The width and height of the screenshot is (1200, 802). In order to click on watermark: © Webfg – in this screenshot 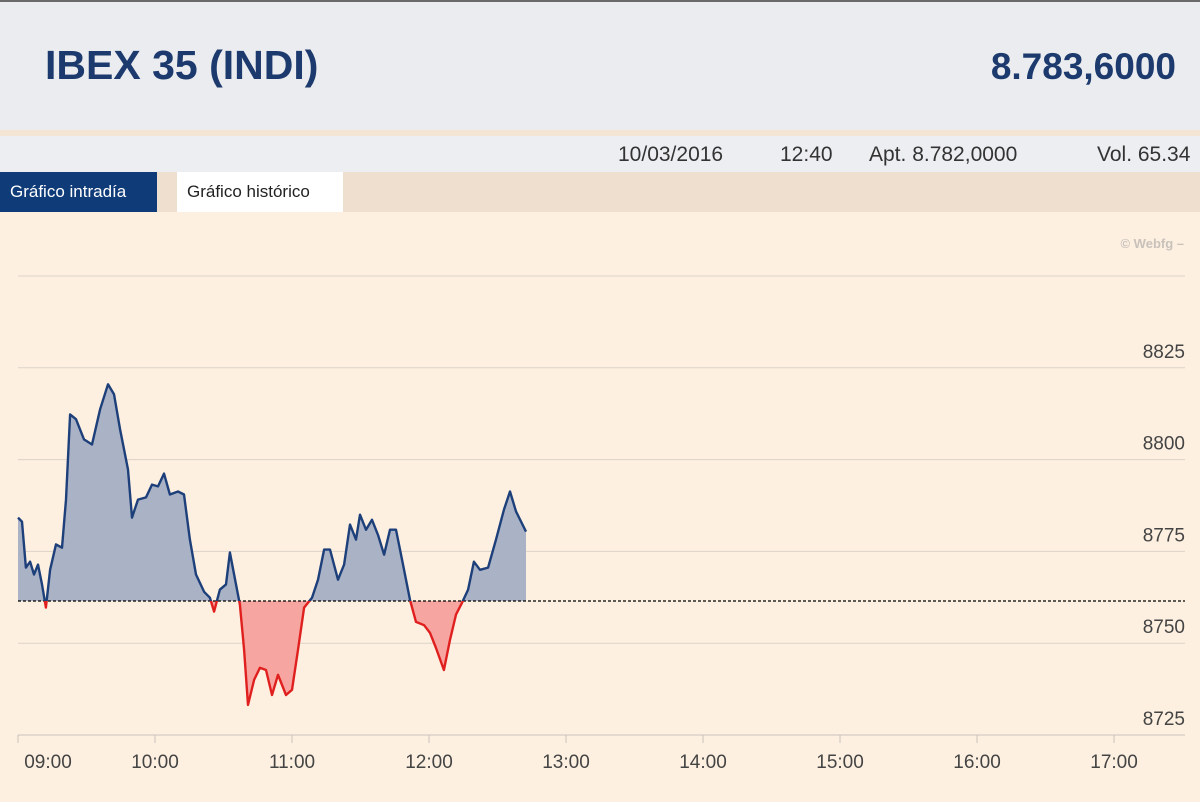, I will do `click(1152, 243)`.